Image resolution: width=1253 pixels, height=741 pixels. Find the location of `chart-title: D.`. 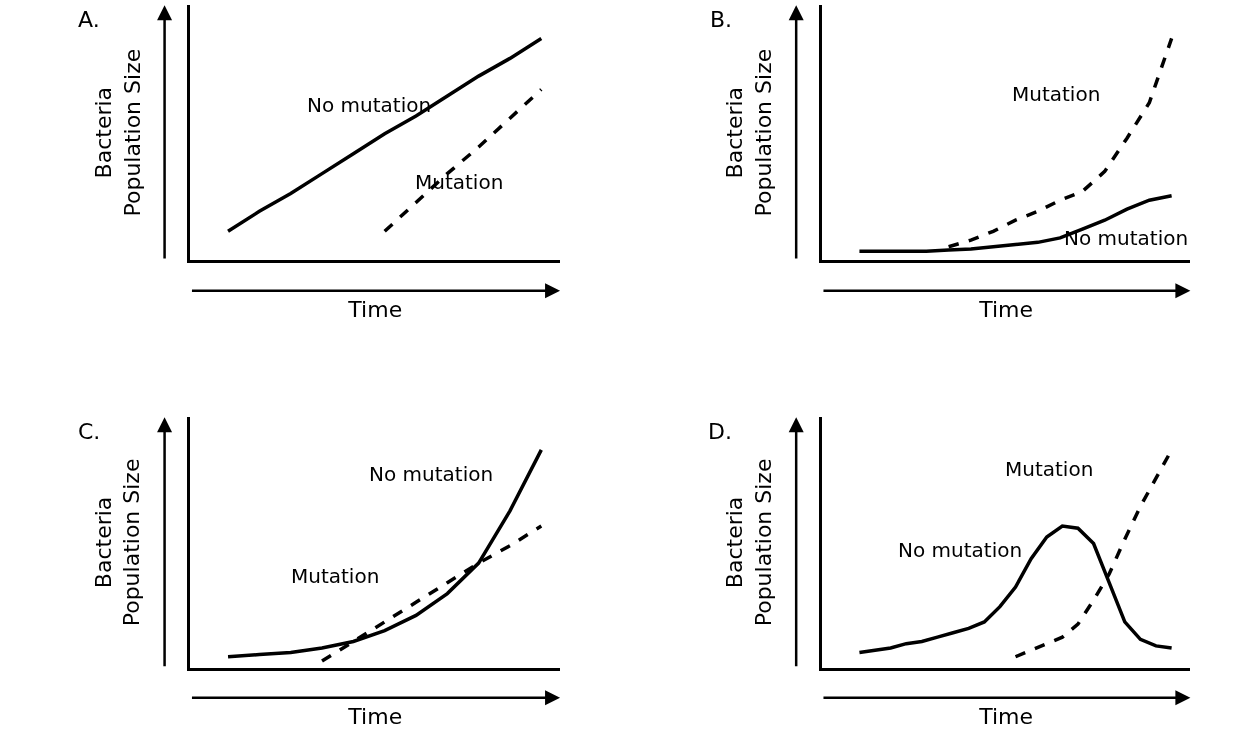

chart-title: D. is located at coordinates (720, 431).